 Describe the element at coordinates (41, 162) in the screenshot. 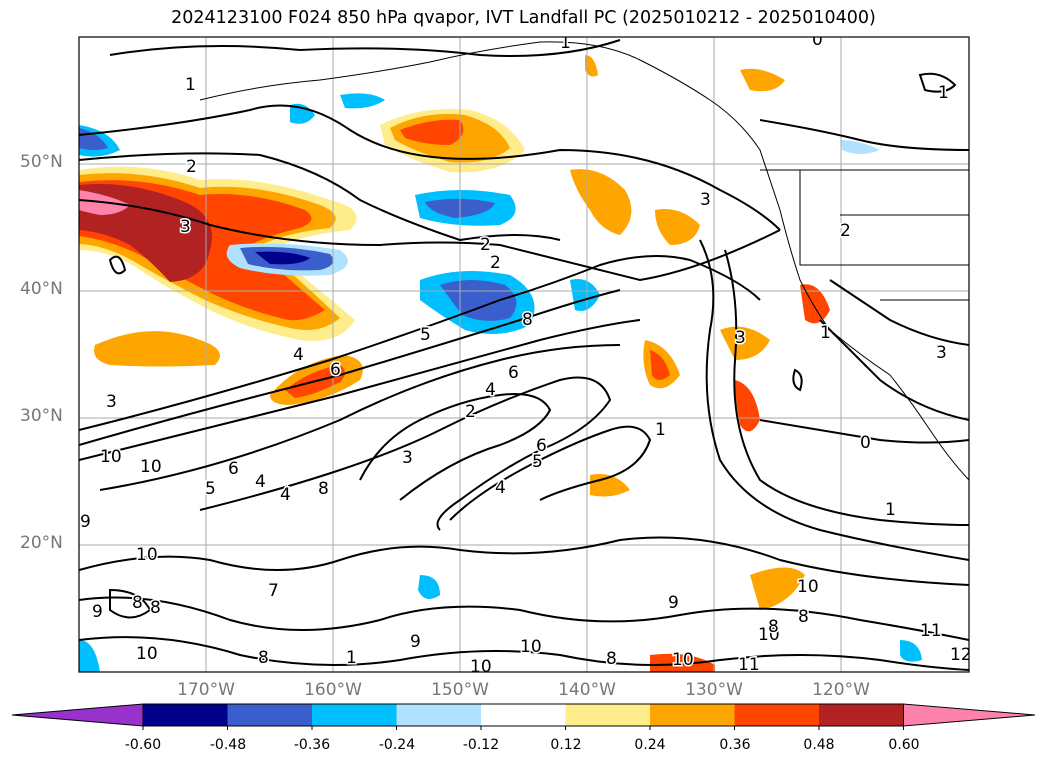

I see `lat-label: 50°N` at that location.